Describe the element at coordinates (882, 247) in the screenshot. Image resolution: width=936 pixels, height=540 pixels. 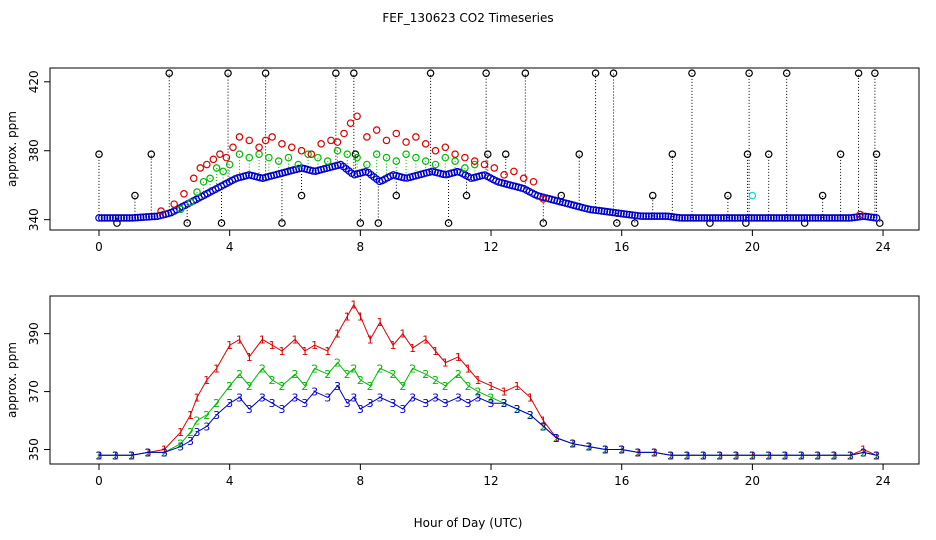
I see `top-x-tick-label: 24` at that location.